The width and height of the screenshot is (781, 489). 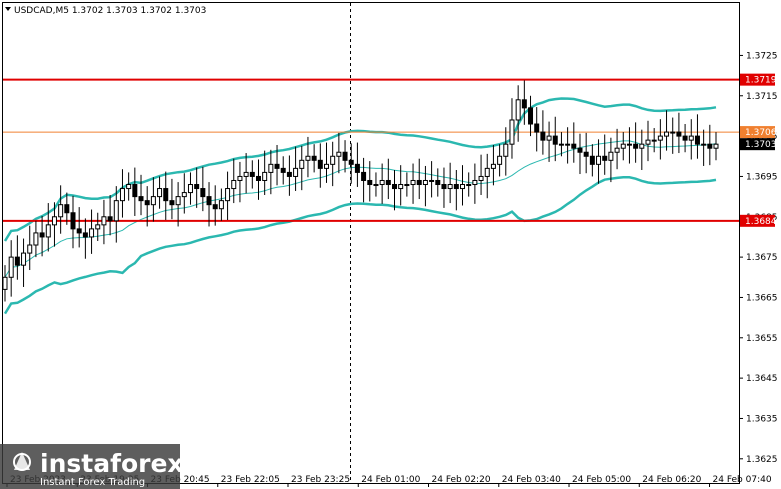 I want to click on logo-background, so click(x=90, y=466).